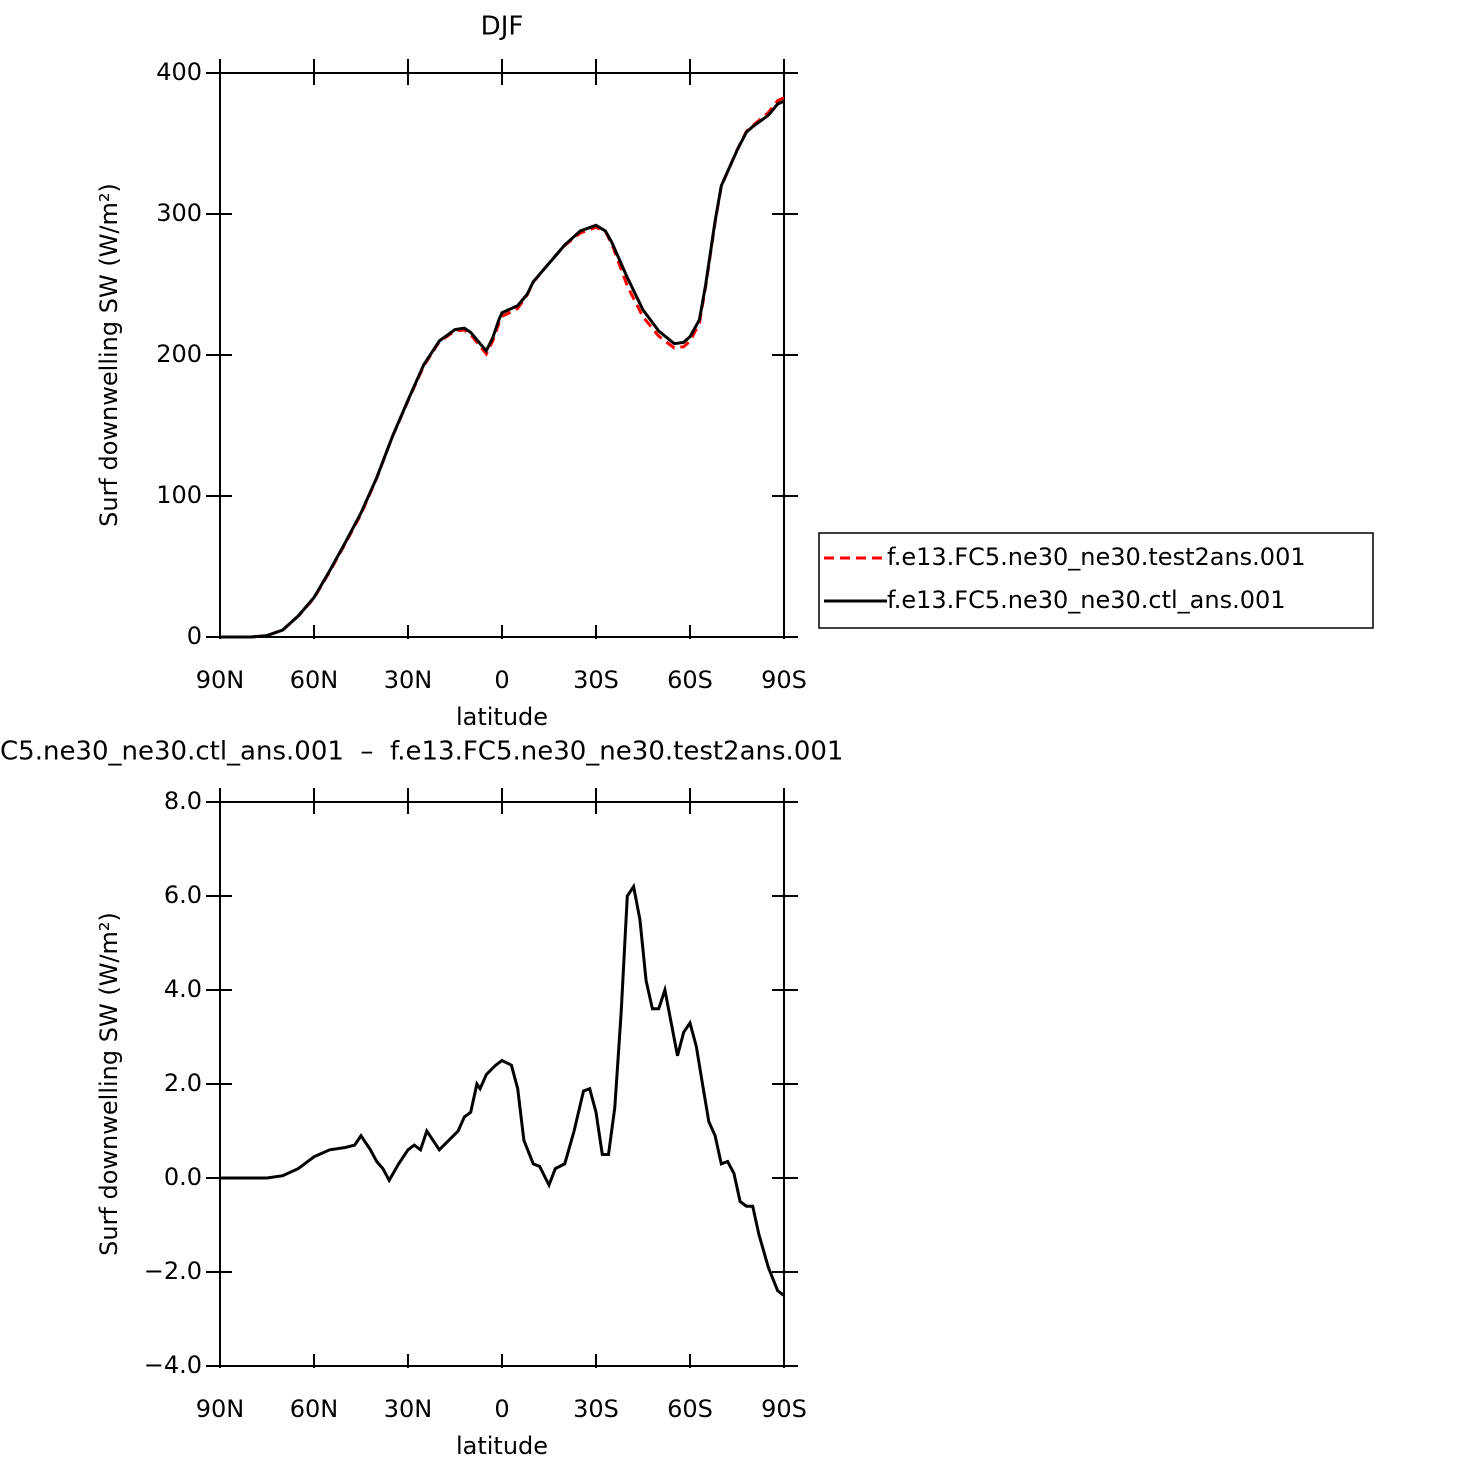 This screenshot has height=1469, width=1469. I want to click on legend-box, so click(1096, 580).